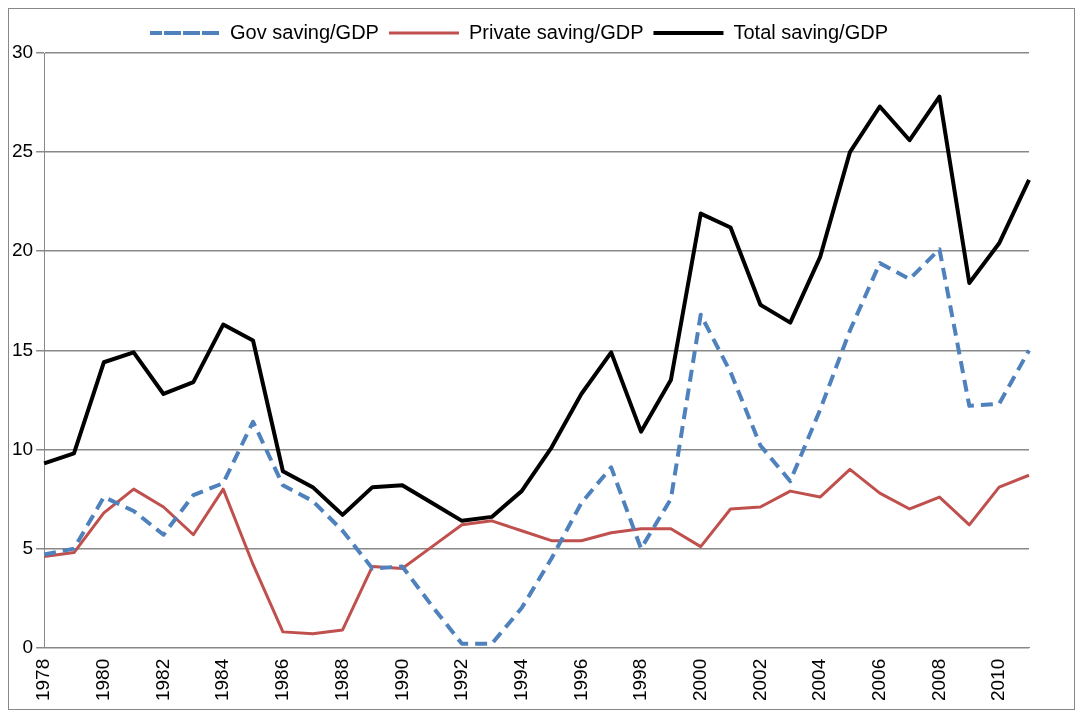 This screenshot has width=1085, height=718. What do you see at coordinates (222, 680) in the screenshot?
I see `x-tick-label: 1984` at bounding box center [222, 680].